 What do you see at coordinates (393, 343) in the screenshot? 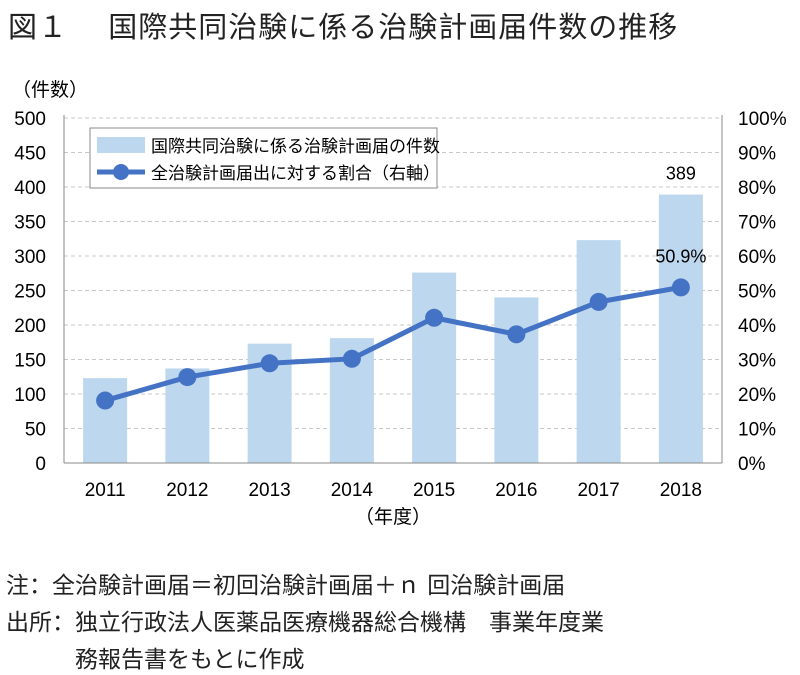
I see `line-series` at bounding box center [393, 343].